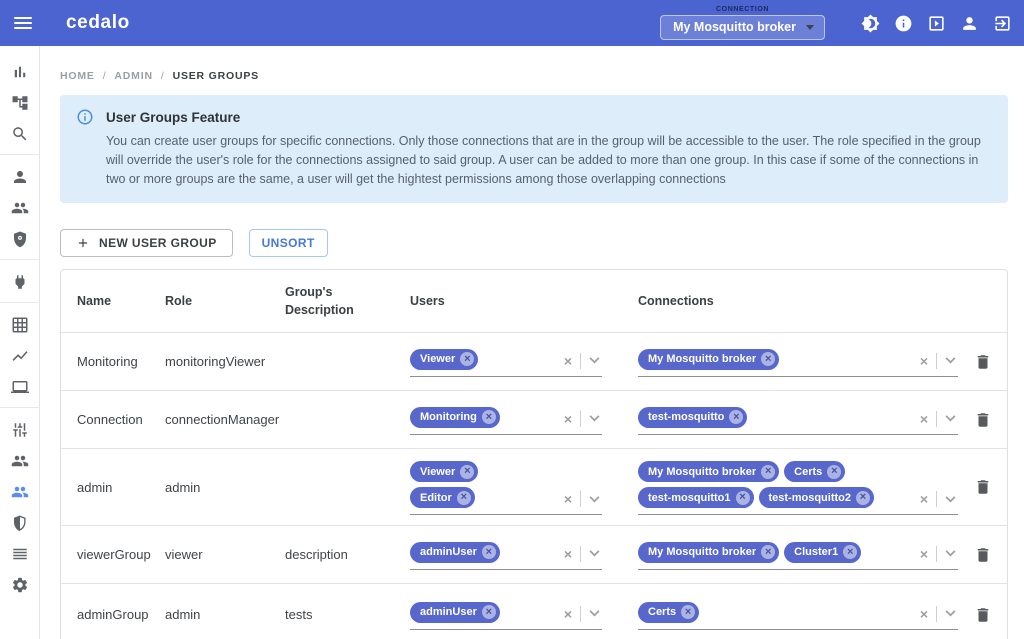 Image resolution: width=1024 pixels, height=639 pixels. I want to click on sidebar-item-users, so click(20, 460).